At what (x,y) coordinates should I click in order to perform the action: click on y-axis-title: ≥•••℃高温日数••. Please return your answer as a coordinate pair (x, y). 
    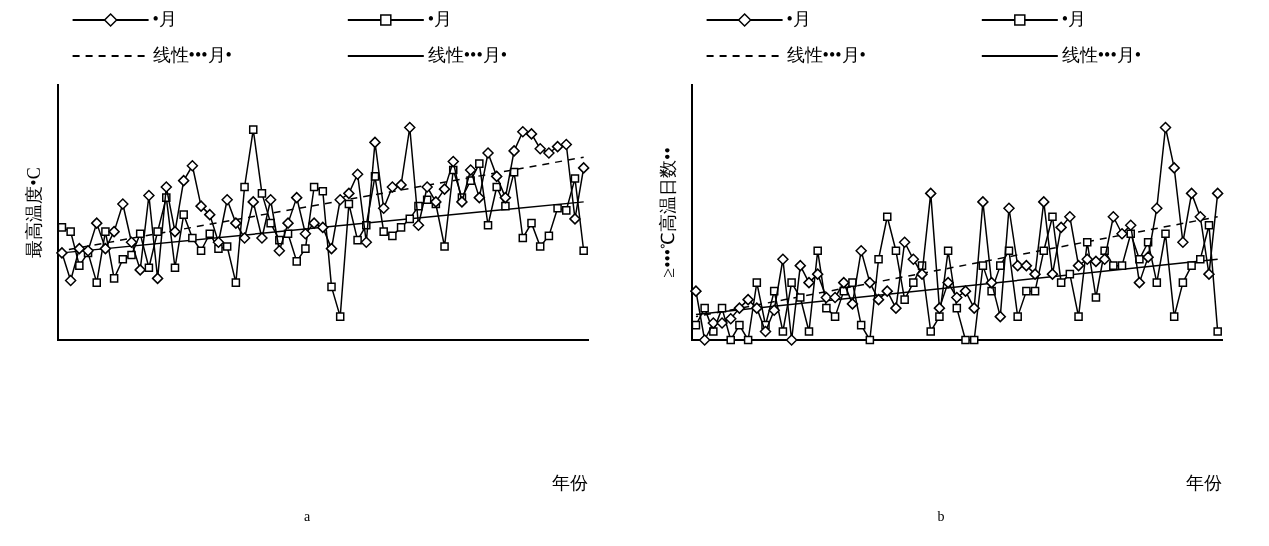
    Looking at the image, I should click on (667, 212).